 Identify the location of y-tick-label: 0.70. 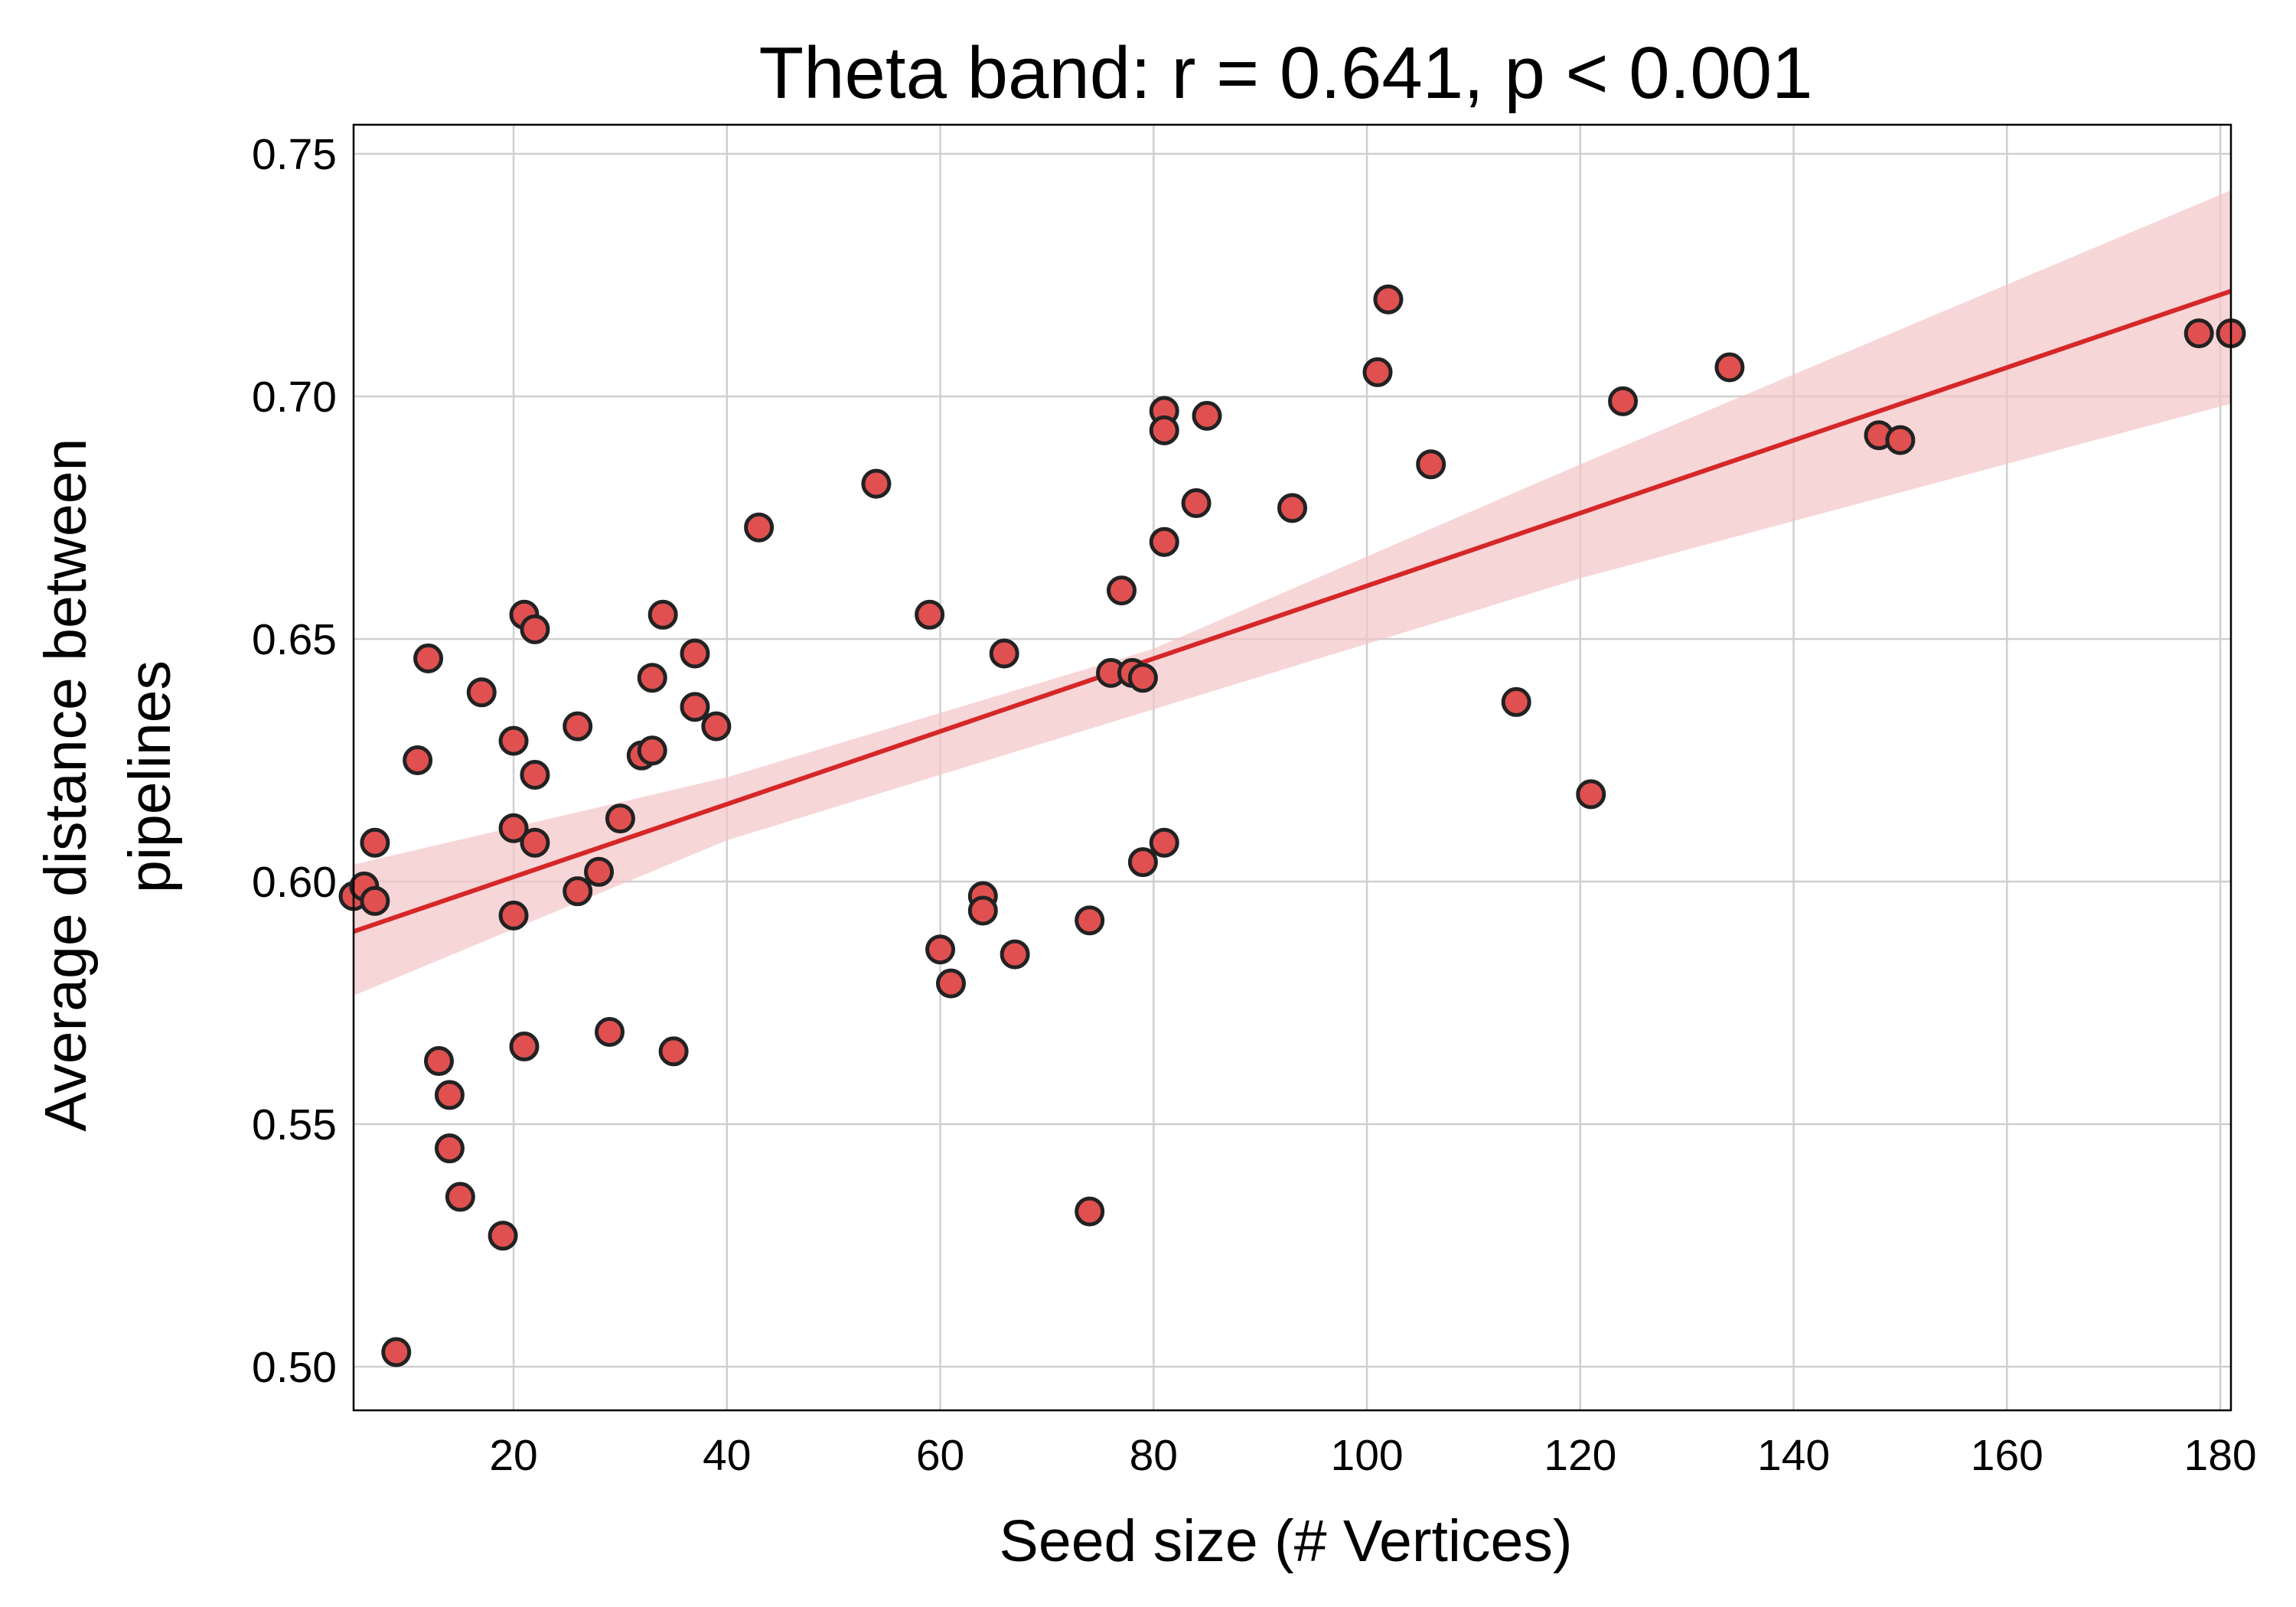
(294, 397).